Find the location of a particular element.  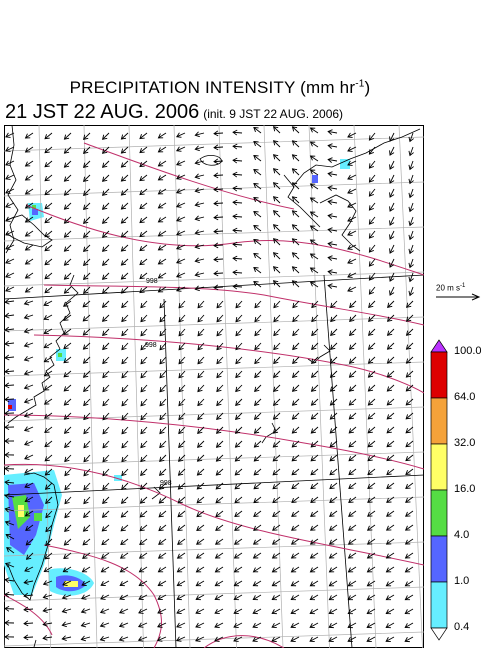

legend-level-label: 4.0 is located at coordinates (462, 535).